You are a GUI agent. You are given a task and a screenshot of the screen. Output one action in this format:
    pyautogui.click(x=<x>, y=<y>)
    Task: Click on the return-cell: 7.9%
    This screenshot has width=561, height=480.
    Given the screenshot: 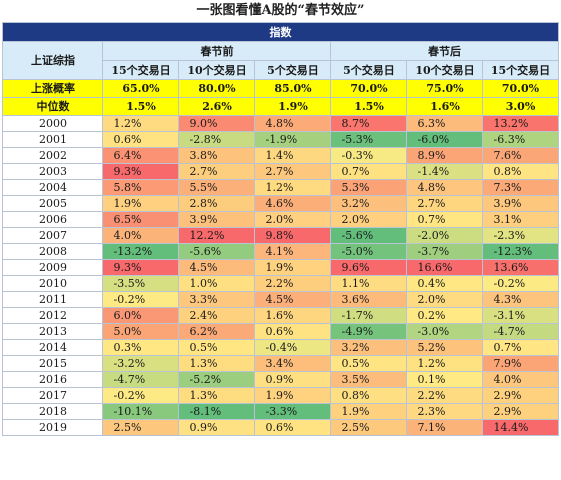 What is the action you would take?
    pyautogui.click(x=520, y=363)
    